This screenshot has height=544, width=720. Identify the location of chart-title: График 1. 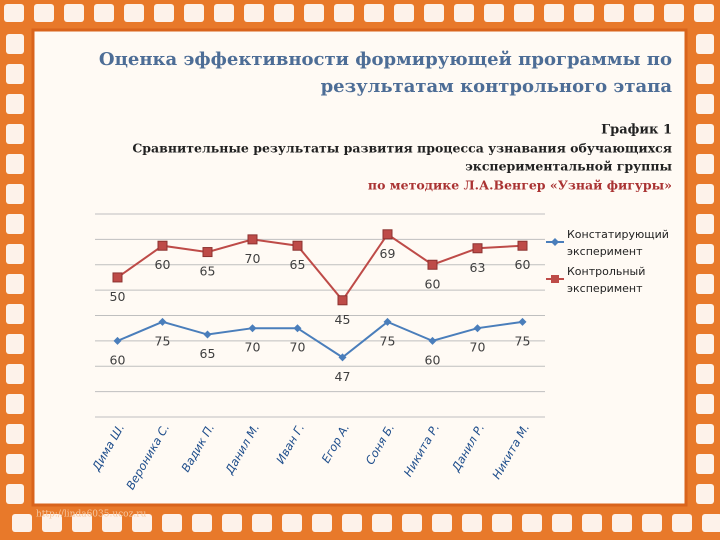
(636, 130).